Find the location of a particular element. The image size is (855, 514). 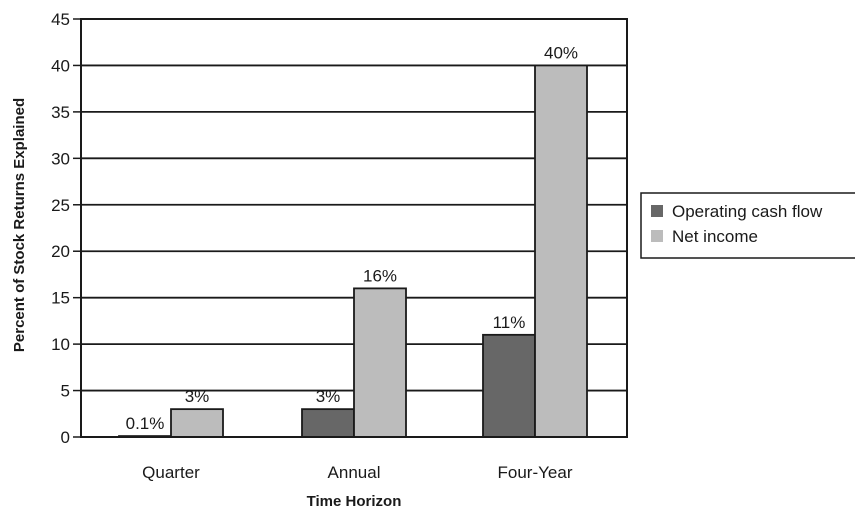

y-tick-label-0: 0 is located at coordinates (65, 437).